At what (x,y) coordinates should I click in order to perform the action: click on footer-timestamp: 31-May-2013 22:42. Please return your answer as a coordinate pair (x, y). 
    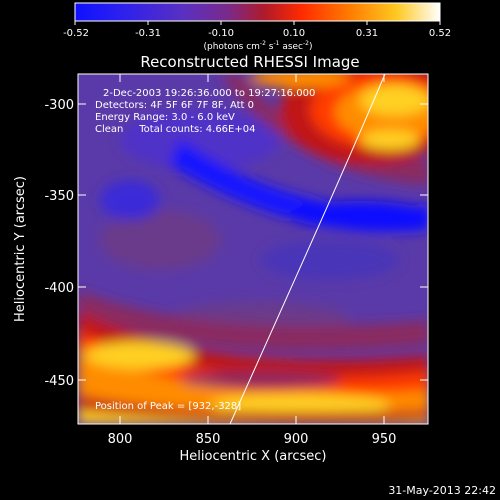
    Looking at the image, I should click on (442, 490).